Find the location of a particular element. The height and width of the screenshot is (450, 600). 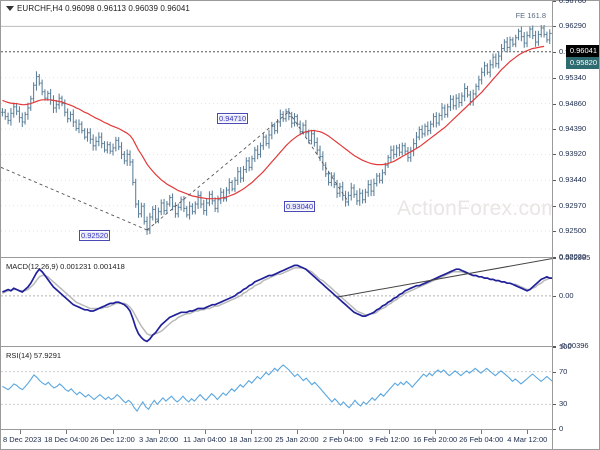

price-axis-tick: 0.96290 is located at coordinates (573, 26).